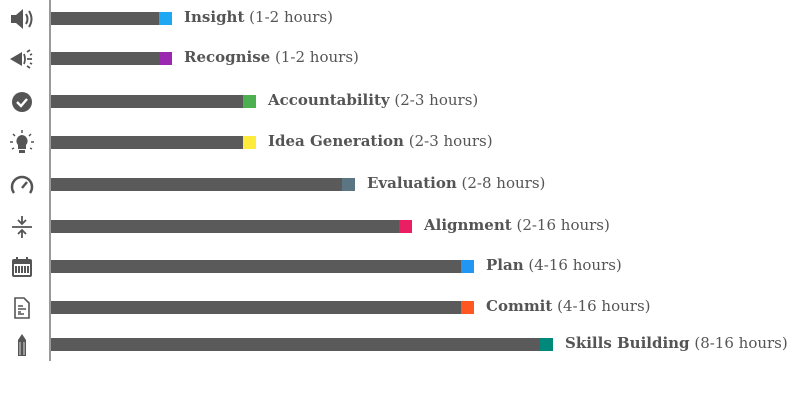 The height and width of the screenshot is (403, 800). I want to click on bar-label: Idea Generation (2-3 hours), so click(380, 141).